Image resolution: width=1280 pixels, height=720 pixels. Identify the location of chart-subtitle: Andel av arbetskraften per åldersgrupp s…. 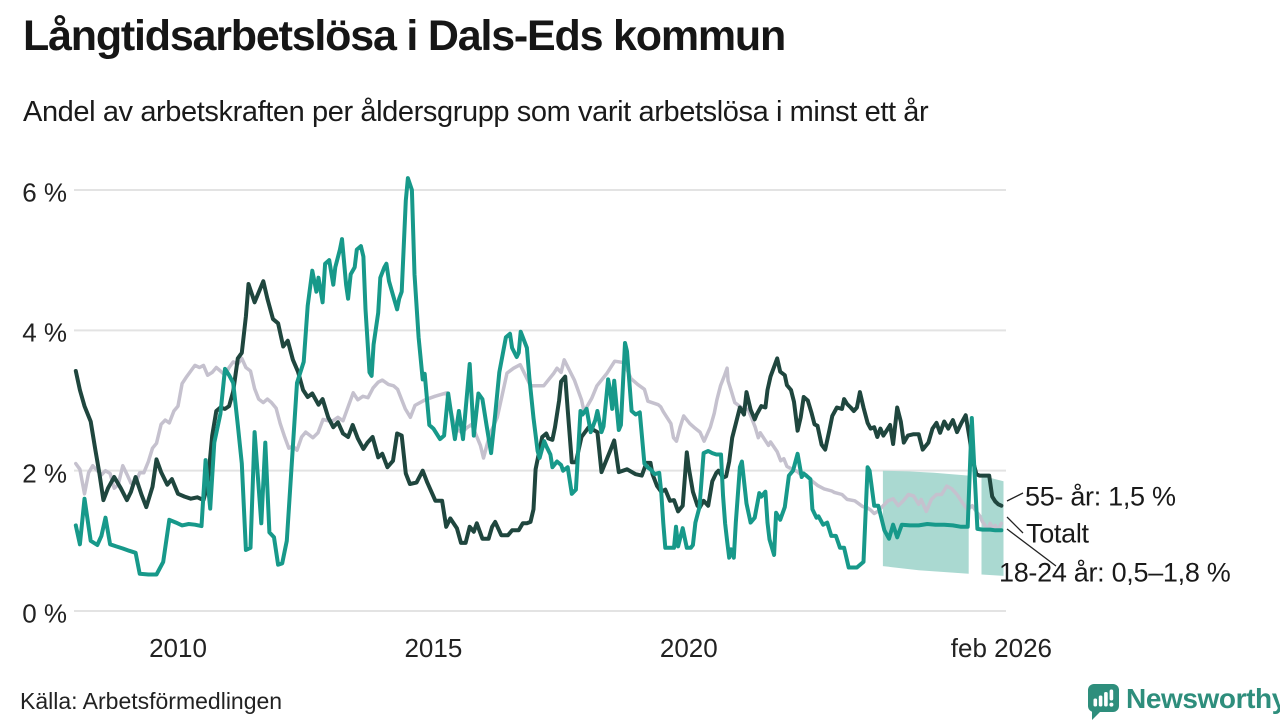
(476, 112).